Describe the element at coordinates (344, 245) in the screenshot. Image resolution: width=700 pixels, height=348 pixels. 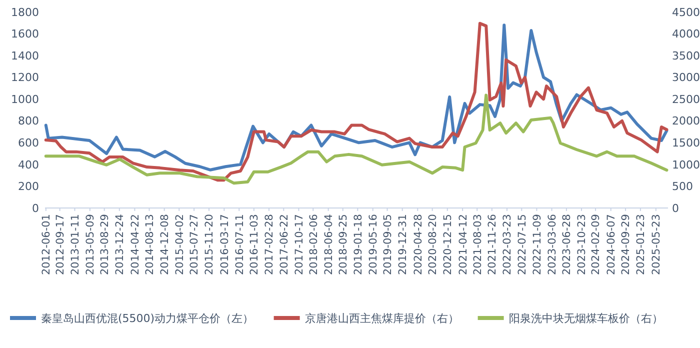
I see `x-tick-label: 2018-09-25` at that location.